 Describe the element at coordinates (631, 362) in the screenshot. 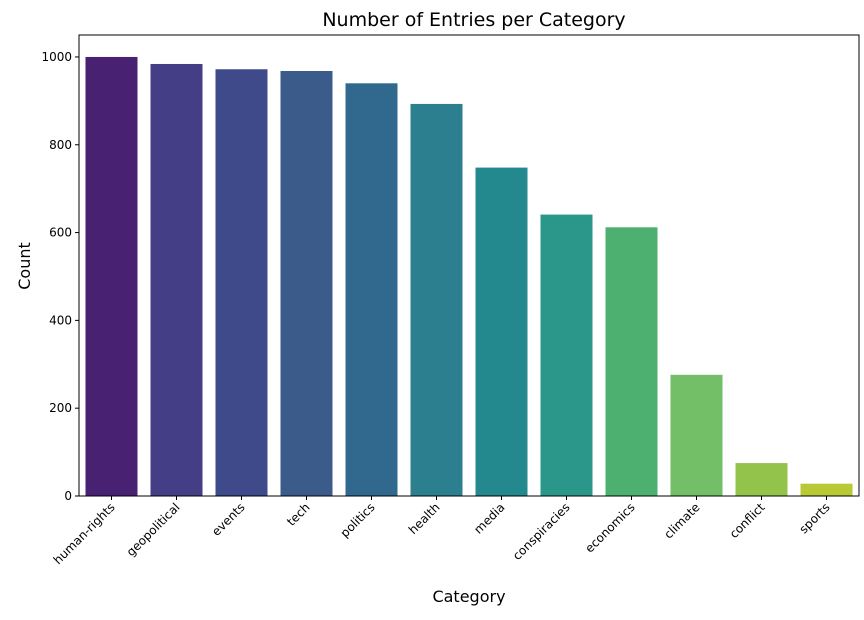

I see `bar-economics` at that location.